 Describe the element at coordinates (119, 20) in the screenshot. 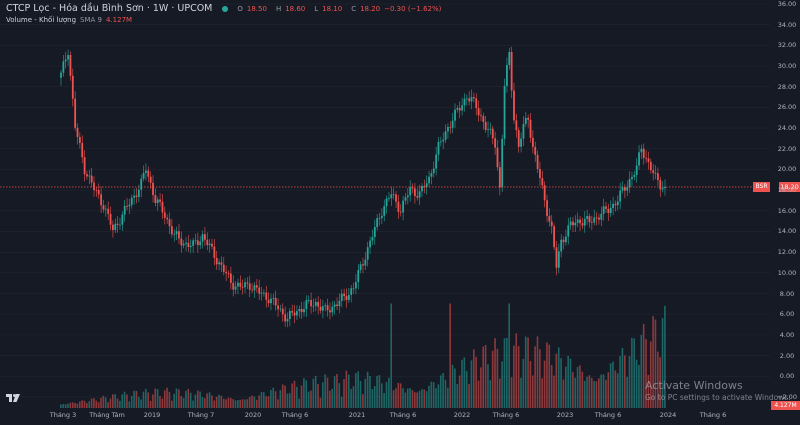

I see `volume-value: 4.127M` at that location.